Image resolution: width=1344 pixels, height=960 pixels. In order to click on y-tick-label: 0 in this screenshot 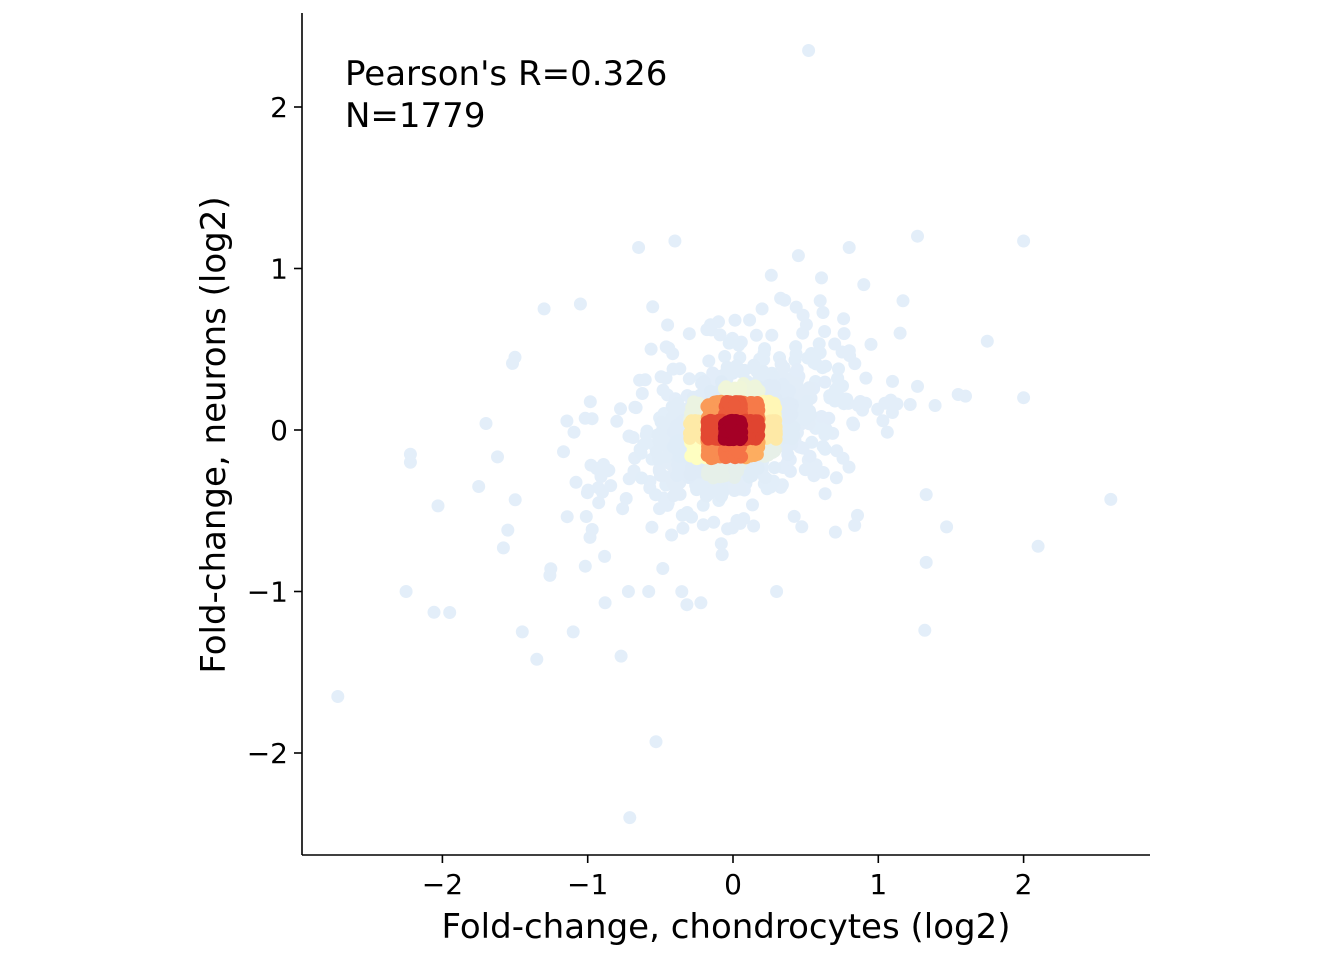, I will do `click(279, 430)`.